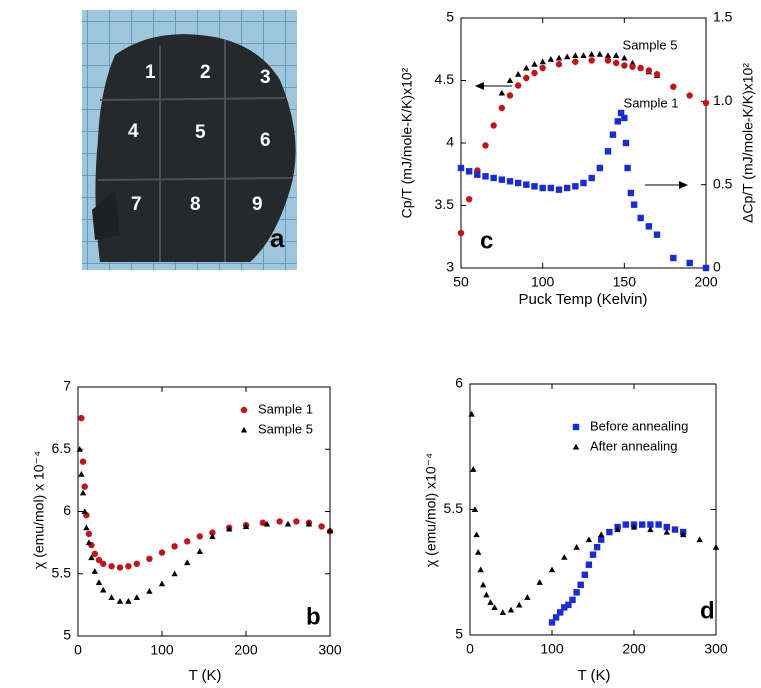 The width and height of the screenshot is (761, 688). What do you see at coordinates (136, 204) in the screenshot?
I see `photo-label: 7` at bounding box center [136, 204].